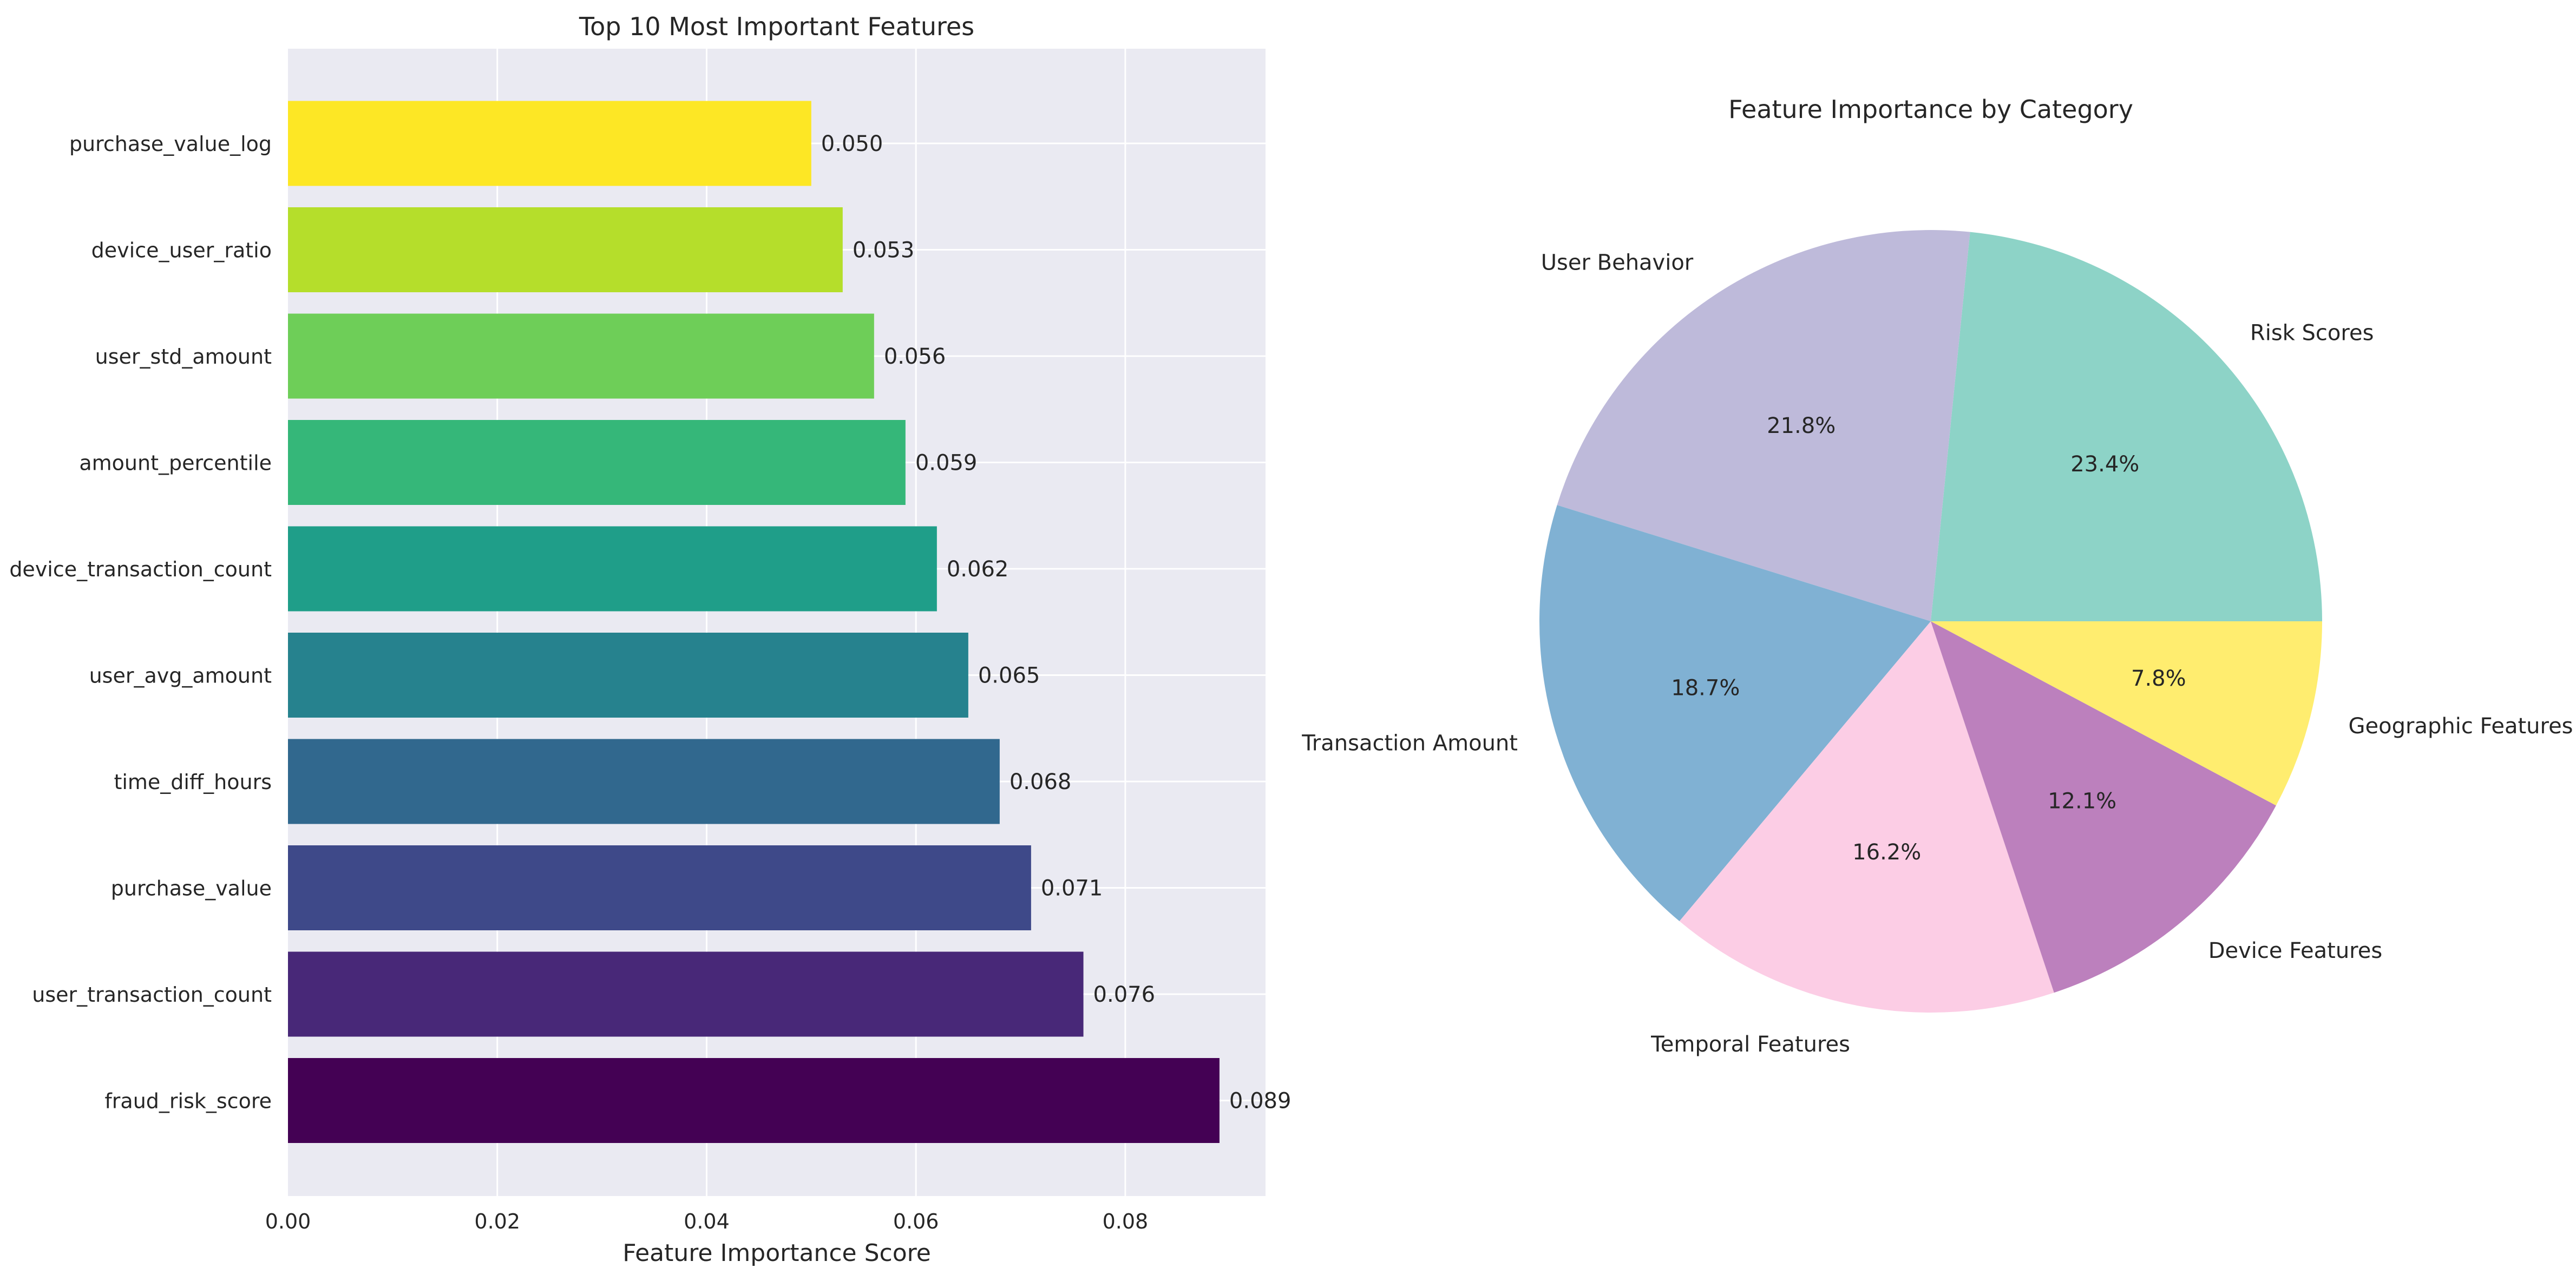  What do you see at coordinates (193, 782) in the screenshot?
I see `category-label: time_diff_hours` at bounding box center [193, 782].